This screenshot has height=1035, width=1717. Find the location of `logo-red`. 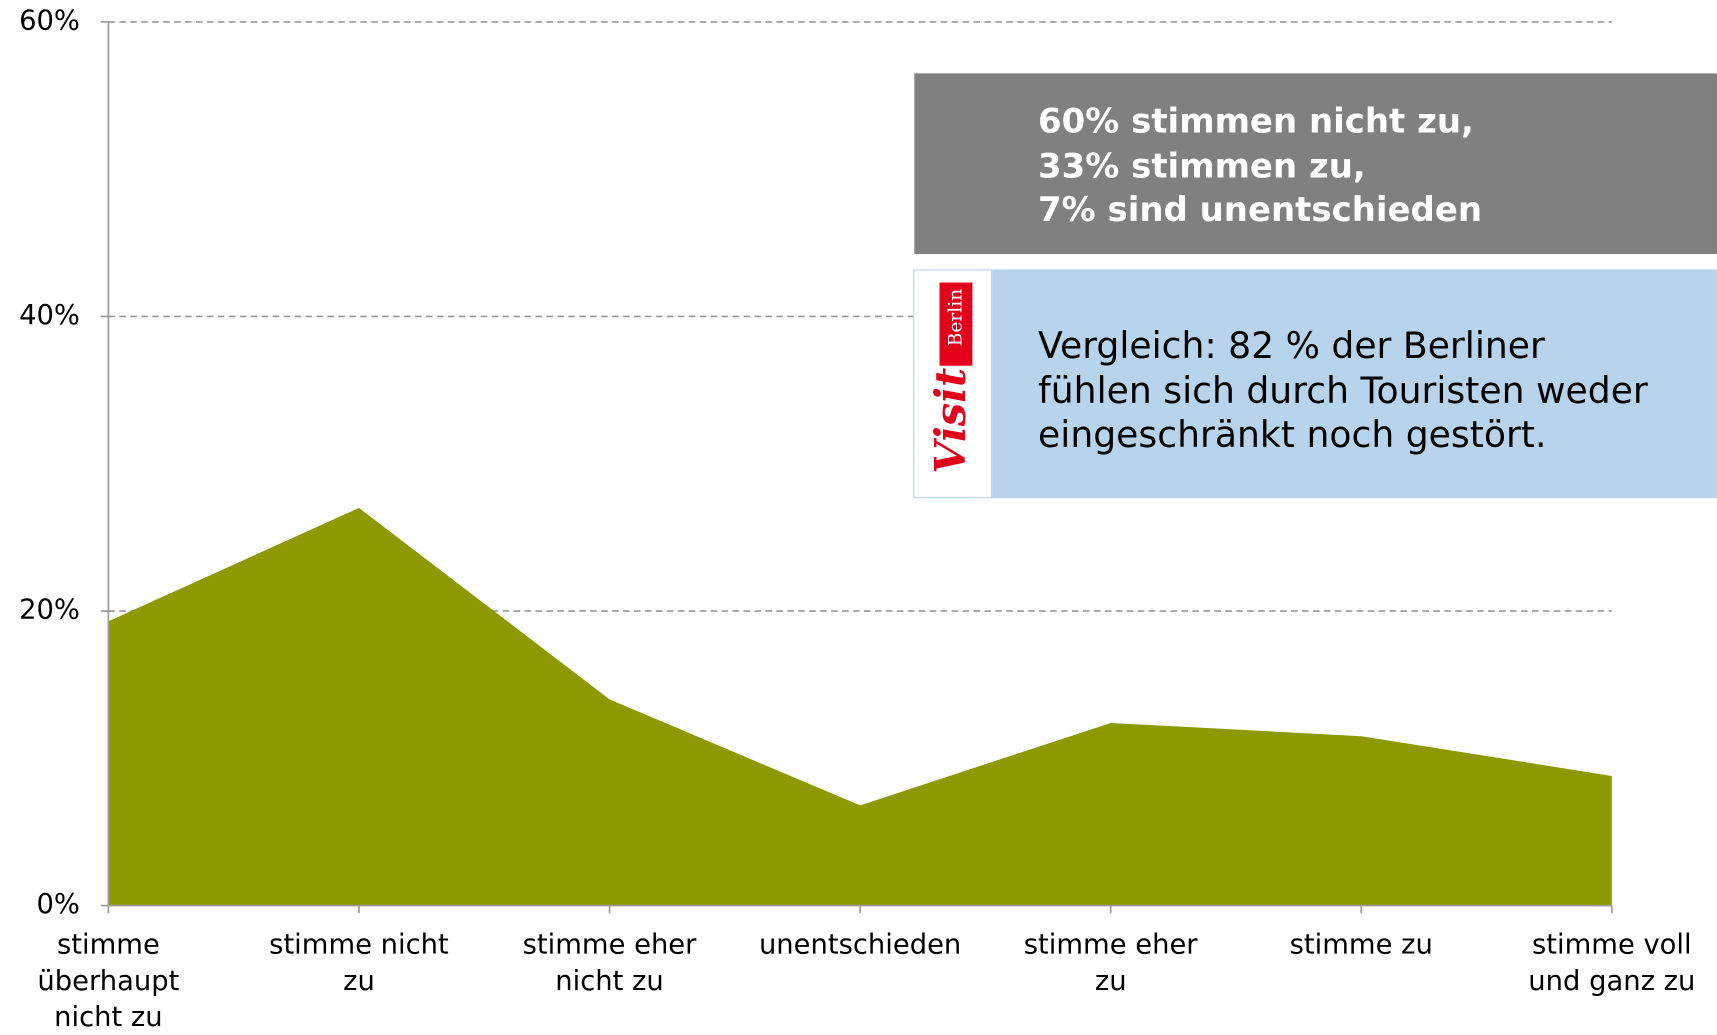

logo-red is located at coordinates (956, 324).